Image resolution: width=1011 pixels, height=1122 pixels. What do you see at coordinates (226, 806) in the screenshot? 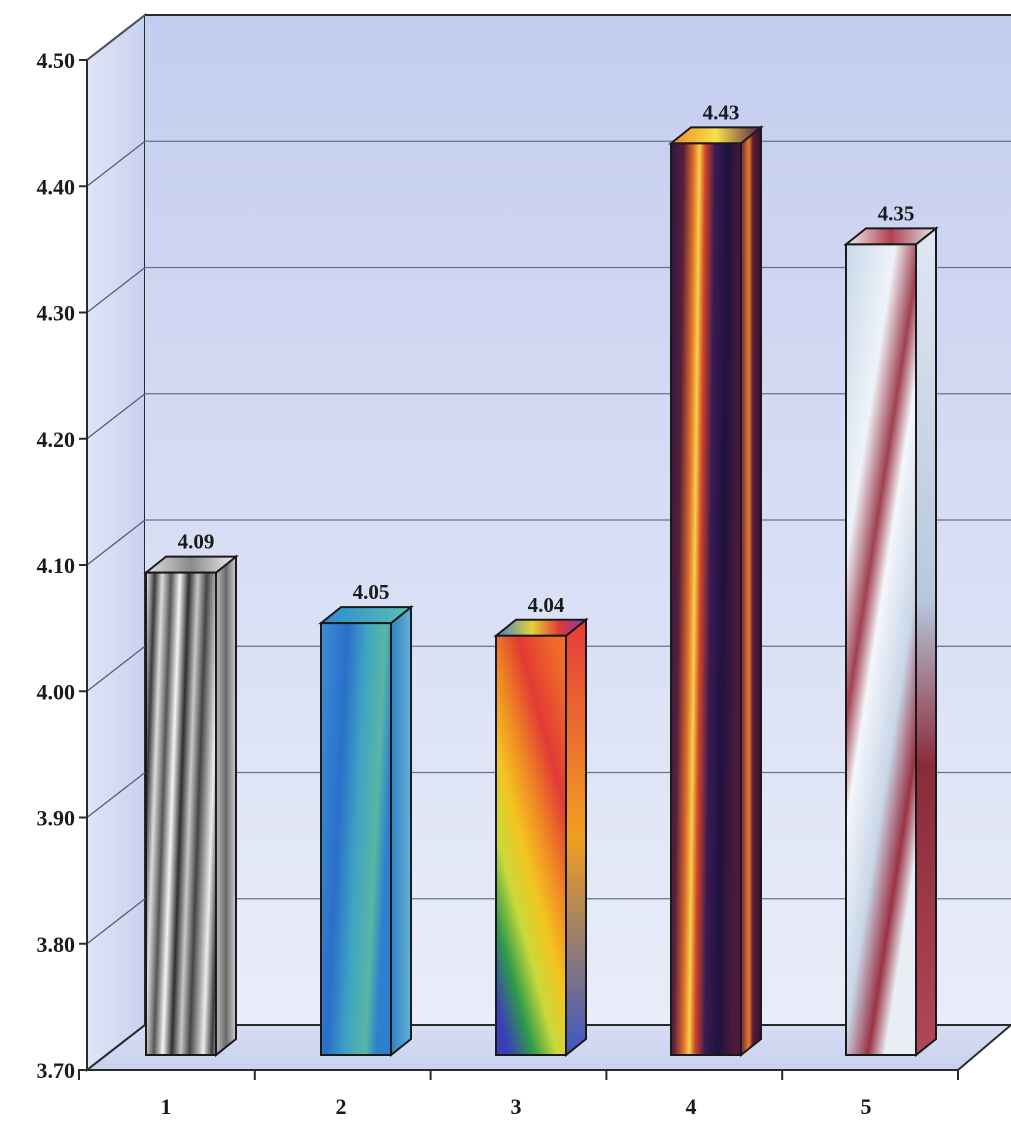
I see `bar-1-side` at bounding box center [226, 806].